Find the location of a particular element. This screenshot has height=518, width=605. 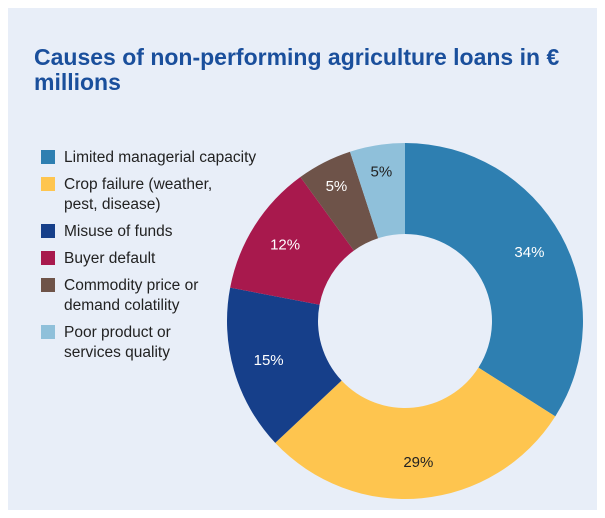

legend-item: Commodity price or demand colatility is located at coordinates (166, 296).